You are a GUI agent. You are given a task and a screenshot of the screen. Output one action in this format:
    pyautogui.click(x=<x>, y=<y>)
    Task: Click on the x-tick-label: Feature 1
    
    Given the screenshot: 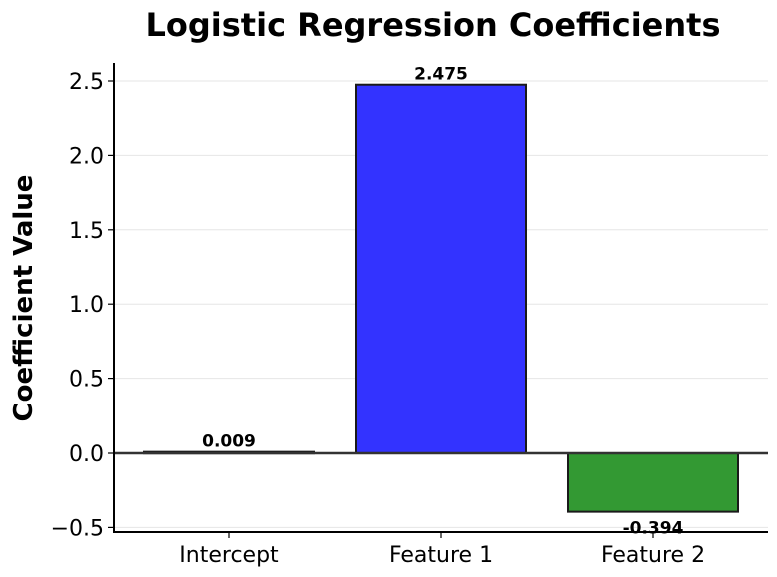 What is the action you would take?
    pyautogui.click(x=441, y=555)
    